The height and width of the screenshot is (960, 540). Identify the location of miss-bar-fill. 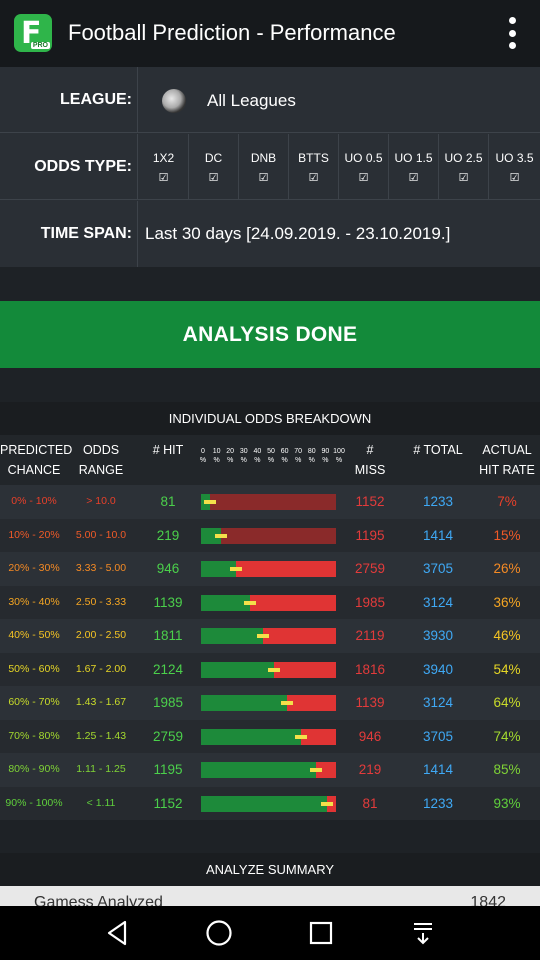
(325, 770).